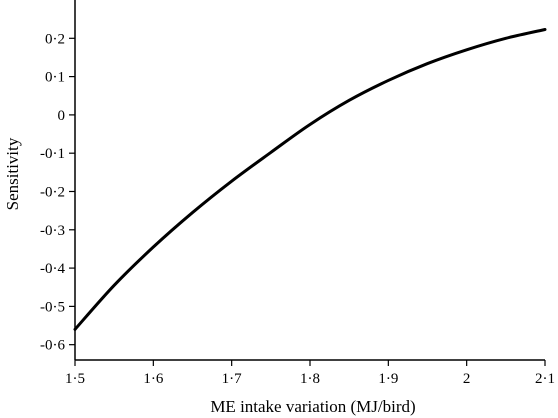 The height and width of the screenshot is (418, 558). I want to click on x-axis-title: ME intake variation (MJ/bird), so click(312, 406).